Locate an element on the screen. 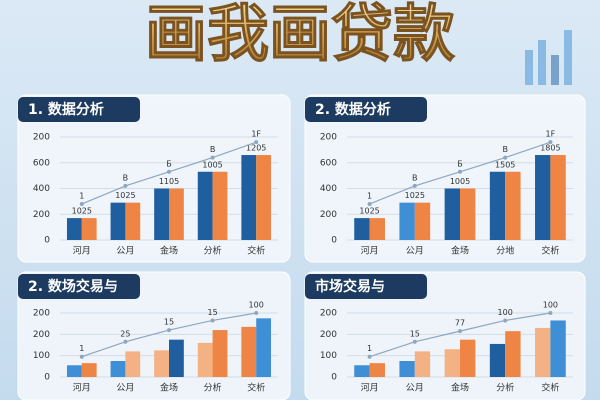 This screenshot has width=600, height=404. decoration is located at coordinates (548, 57).